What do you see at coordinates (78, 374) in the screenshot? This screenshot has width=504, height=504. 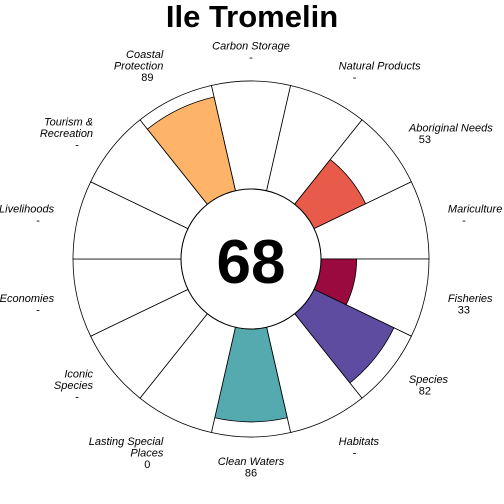 I see `petal-label-text: Iconic` at bounding box center [78, 374].